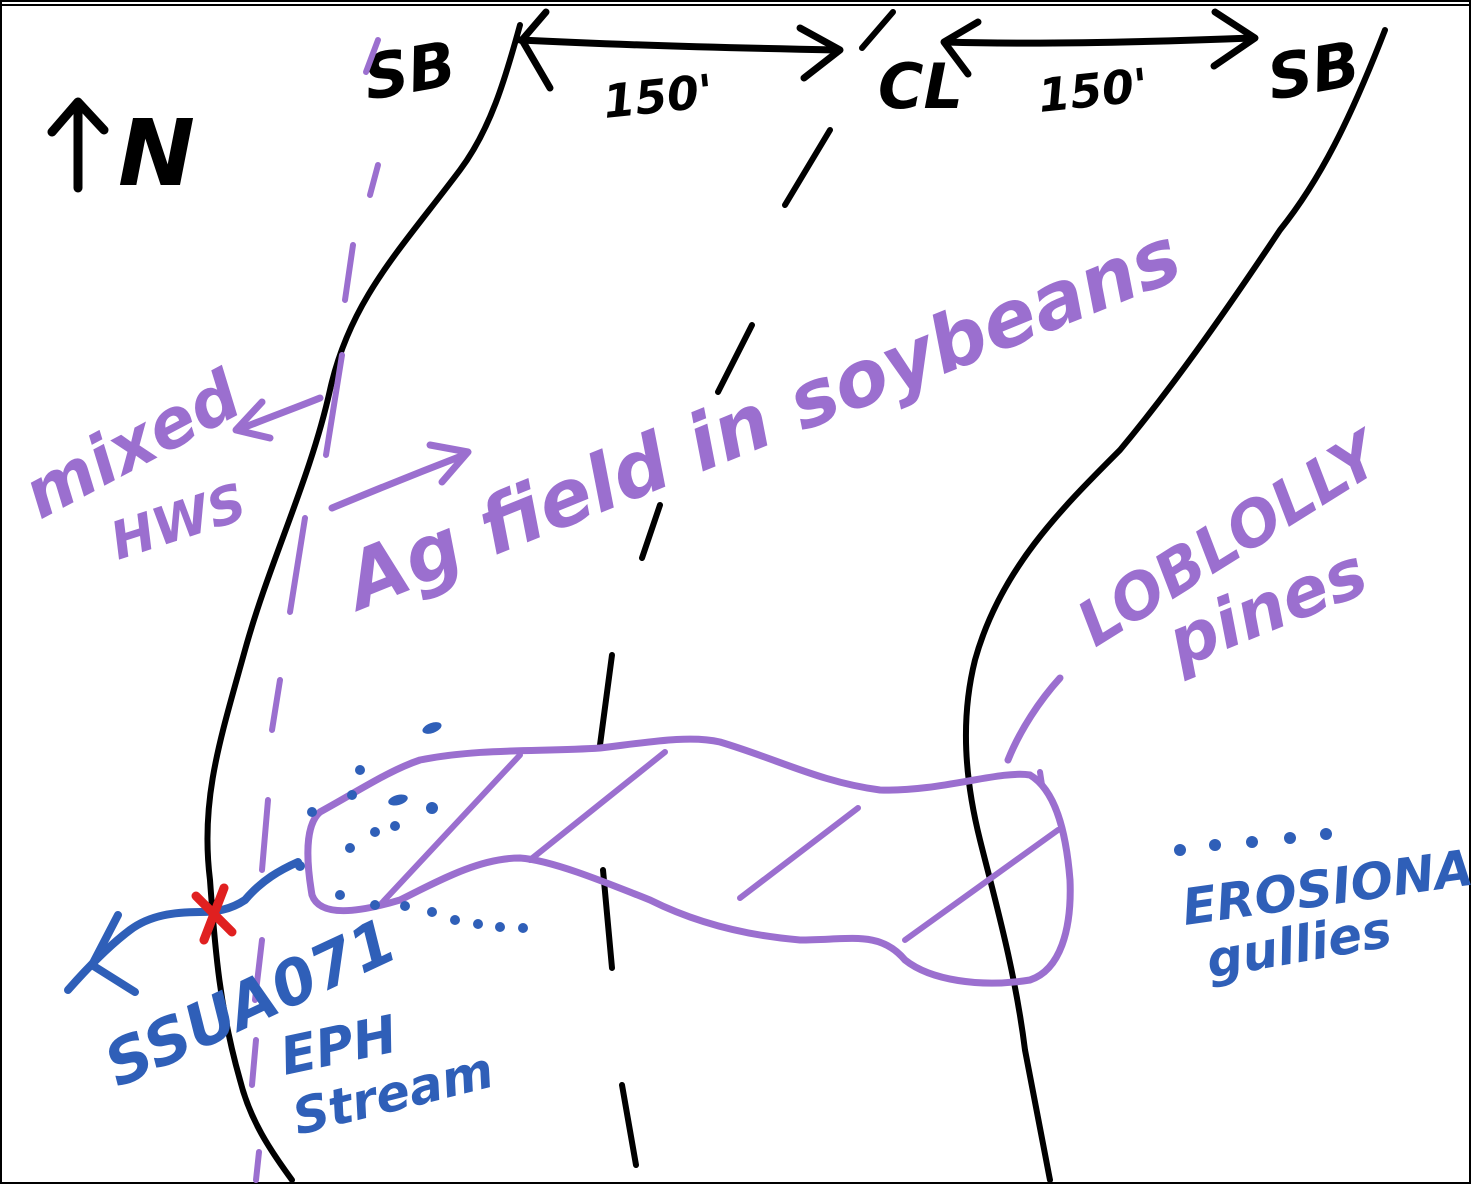 This screenshot has height=1184, width=1471. Describe the element at coordinates (1034, 719) in the screenshot. I see `loblolly-leader-line` at that location.